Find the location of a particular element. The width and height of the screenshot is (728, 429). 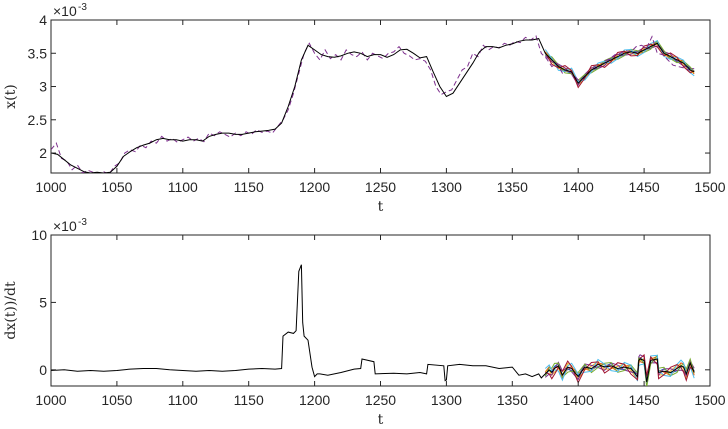

y-tick-label: 0 is located at coordinates (43, 370).